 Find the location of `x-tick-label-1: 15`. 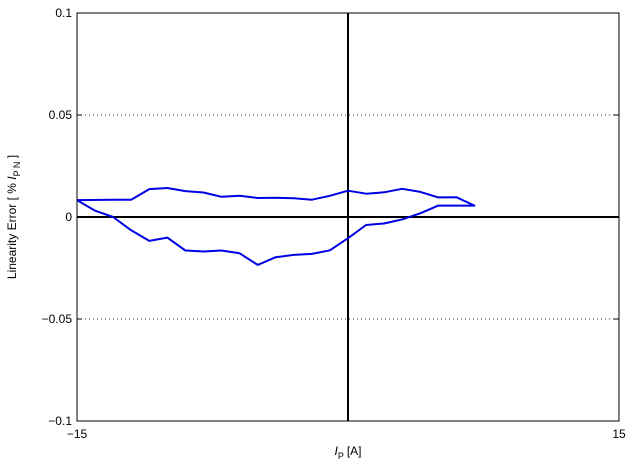

x-tick-label-1: 15 is located at coordinates (619, 434).